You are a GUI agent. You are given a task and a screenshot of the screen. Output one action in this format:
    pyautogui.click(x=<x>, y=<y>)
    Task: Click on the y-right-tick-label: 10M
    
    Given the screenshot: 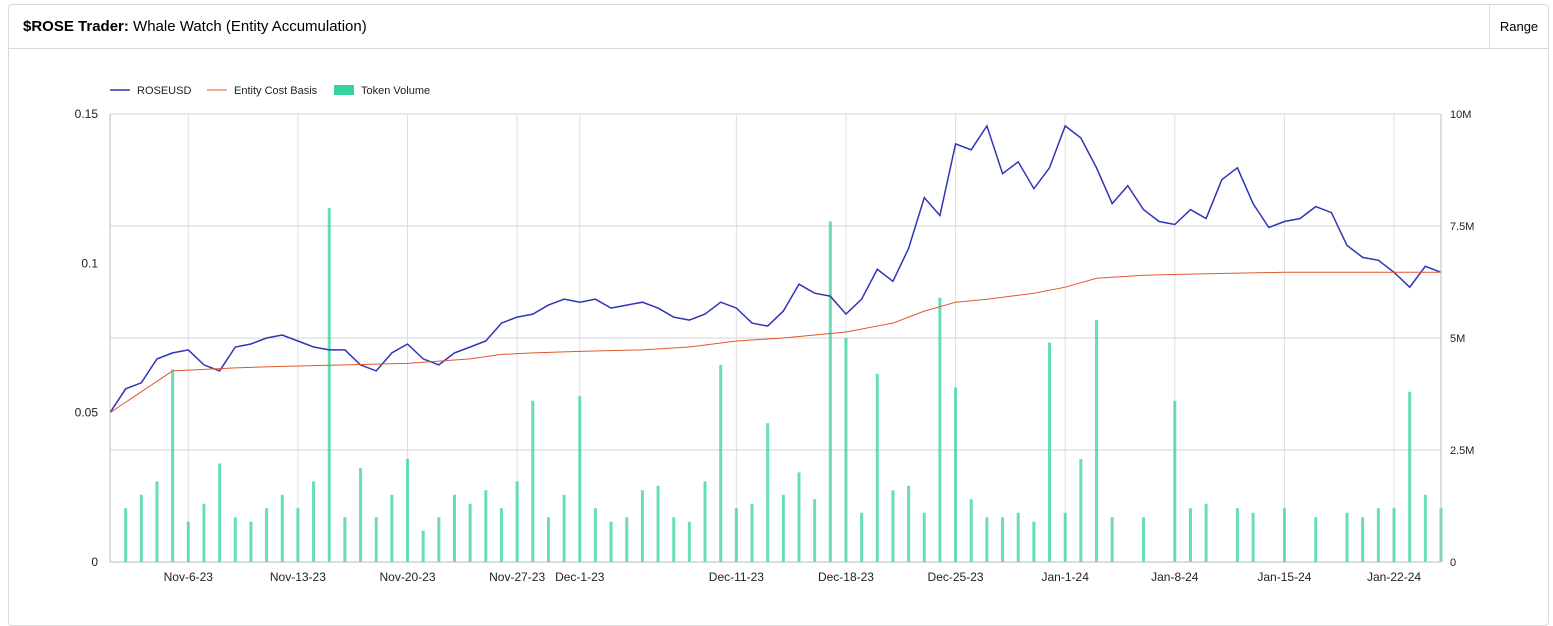 What is the action you would take?
    pyautogui.click(x=1460, y=115)
    